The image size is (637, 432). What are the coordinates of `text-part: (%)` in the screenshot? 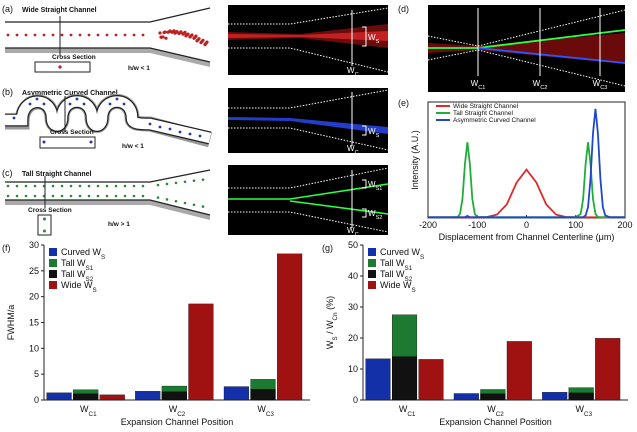 It's located at (330, 304).